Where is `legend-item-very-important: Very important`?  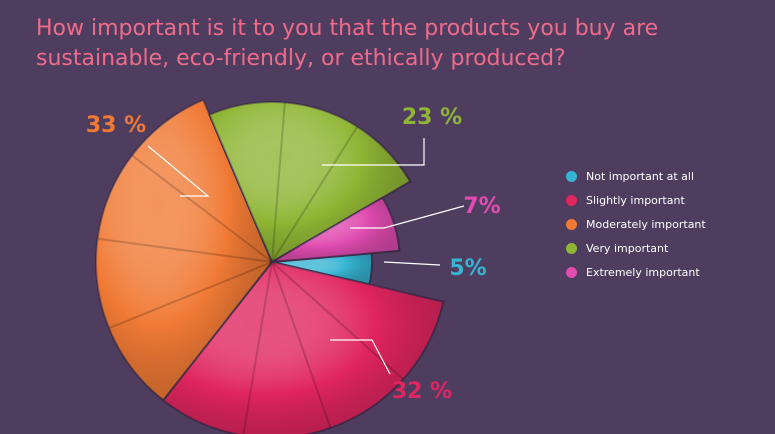 legend-item-very-important: Very important is located at coordinates (636, 248).